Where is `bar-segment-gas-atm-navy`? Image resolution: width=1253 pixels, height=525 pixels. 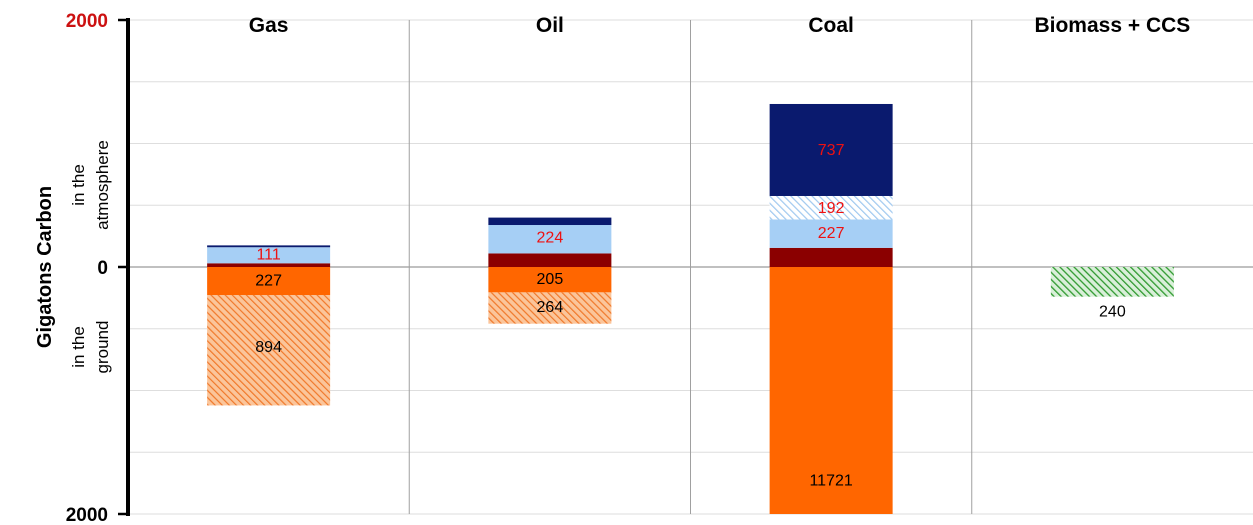 bar-segment-gas-atm-navy is located at coordinates (269, 246).